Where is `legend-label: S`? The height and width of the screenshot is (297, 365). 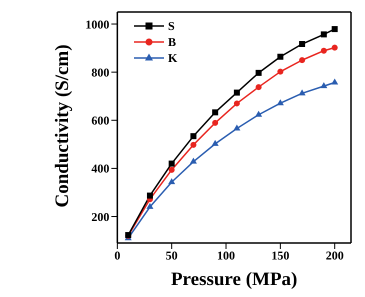
legend-label: S is located at coordinates (171, 26).